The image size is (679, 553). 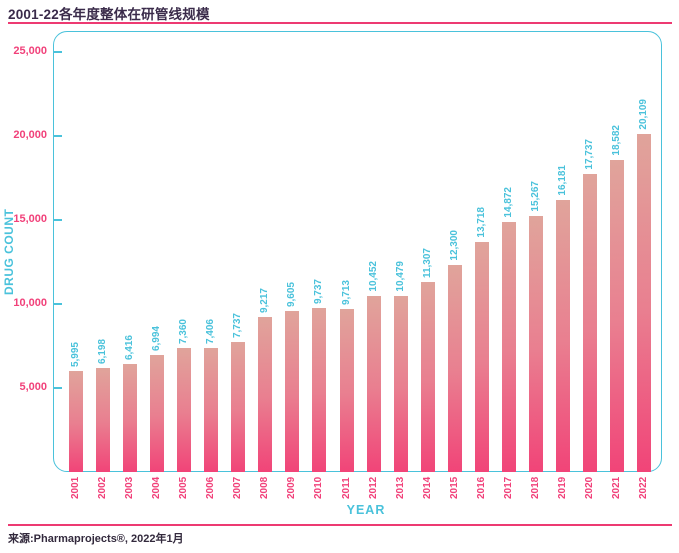 I want to click on x-tick-label: 2009, so click(x=292, y=488).